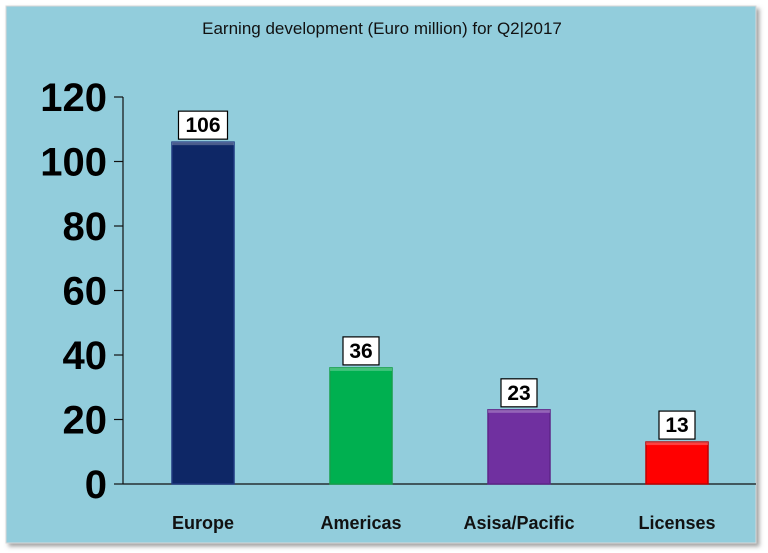 This screenshot has height=553, width=768. Describe the element at coordinates (73, 163) in the screenshot. I see `y-tick-label: 100` at that location.